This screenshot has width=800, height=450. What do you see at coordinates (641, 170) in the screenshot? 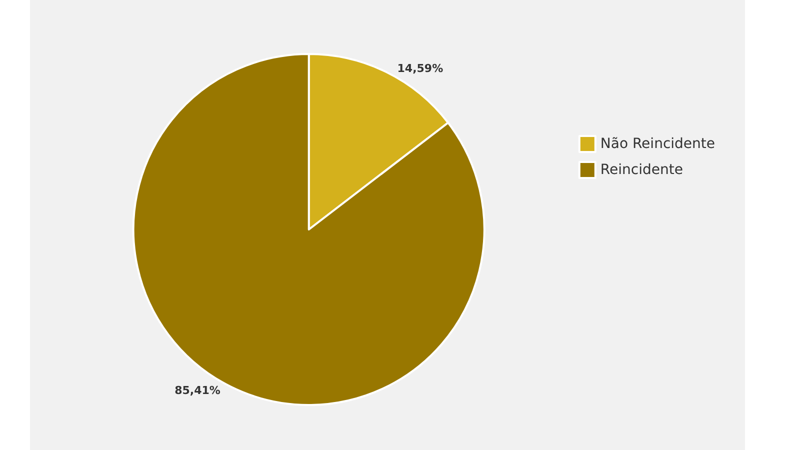
I see `legend-label: Reincidente` at bounding box center [641, 170].